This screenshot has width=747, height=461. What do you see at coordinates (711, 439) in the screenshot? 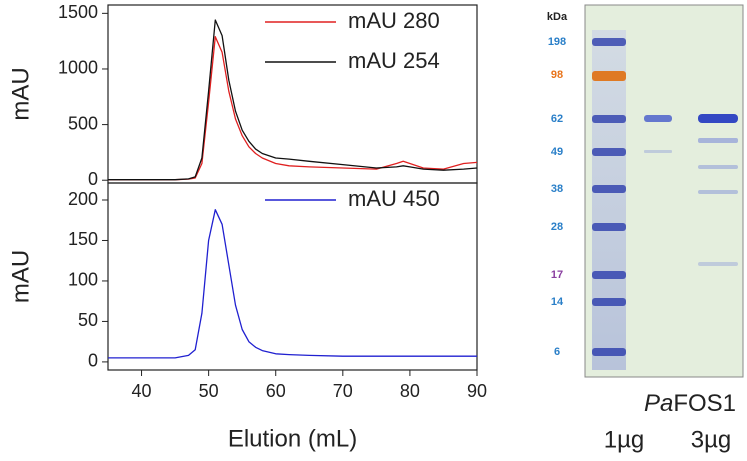
I see `lane-label: 3µg` at bounding box center [711, 439].